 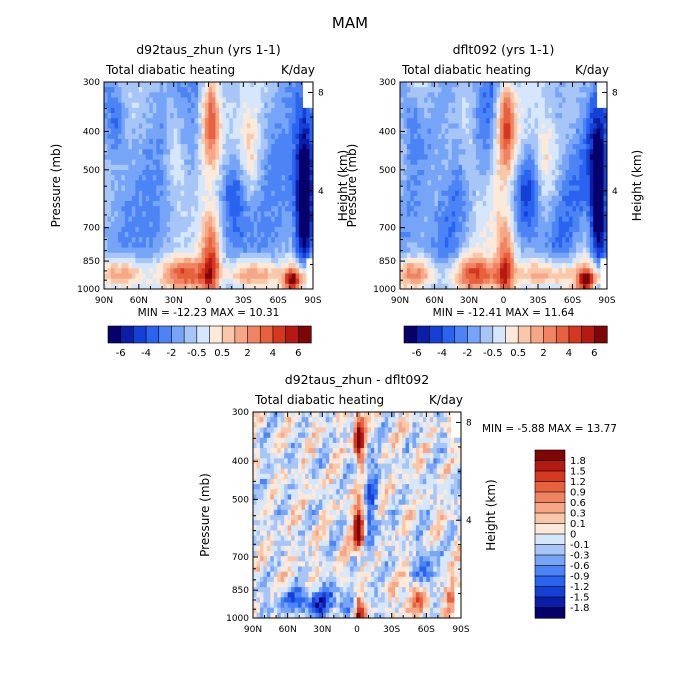 What do you see at coordinates (139, 301) in the screenshot?
I see `x-tick-label: 60N` at bounding box center [139, 301].